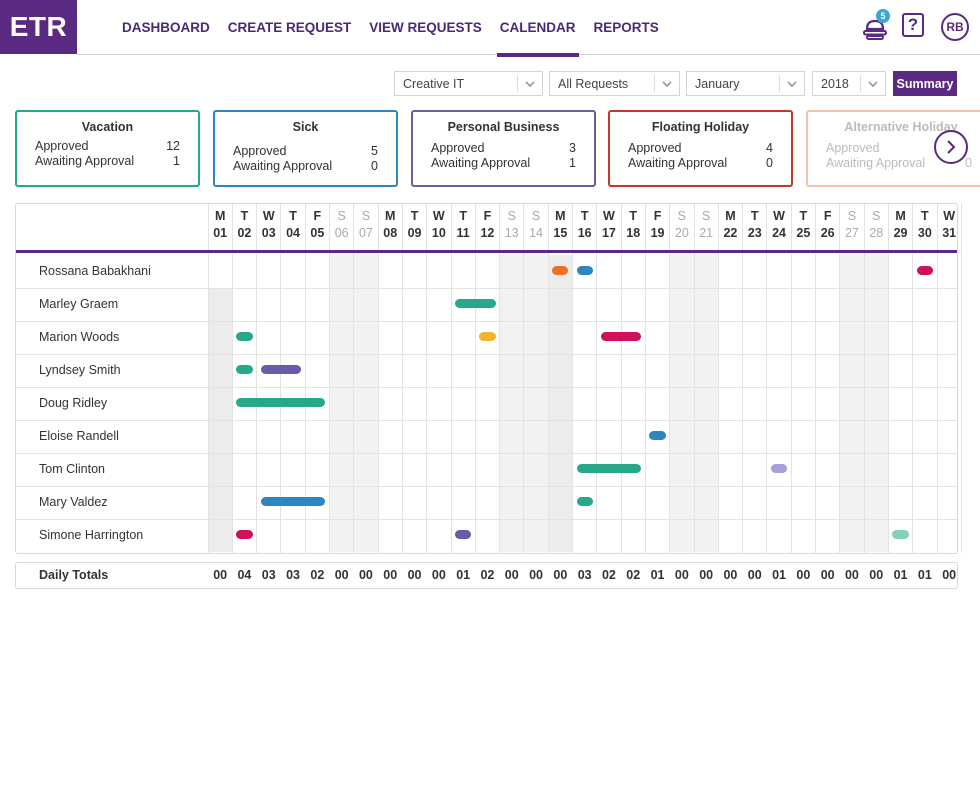 This screenshot has width=980, height=800. Describe the element at coordinates (614, 83) in the screenshot. I see `request-type-select: All Requests` at that location.